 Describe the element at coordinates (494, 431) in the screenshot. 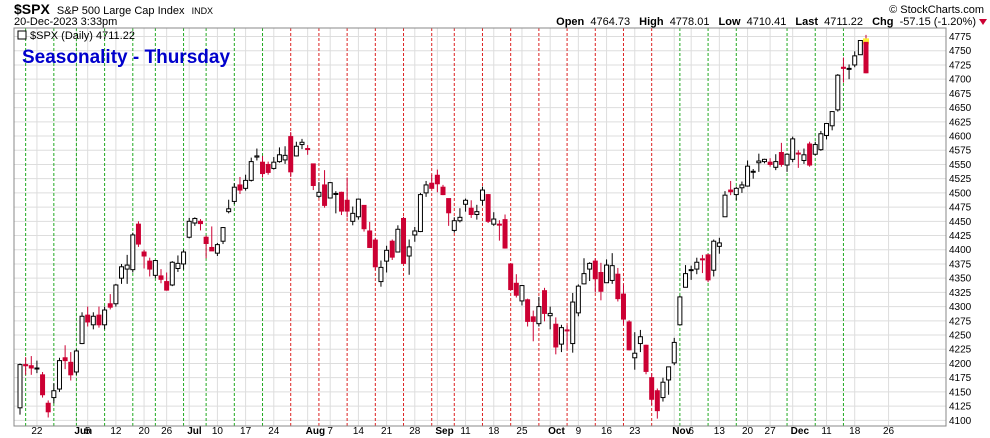

I see `x-tick-label: 18` at that location.